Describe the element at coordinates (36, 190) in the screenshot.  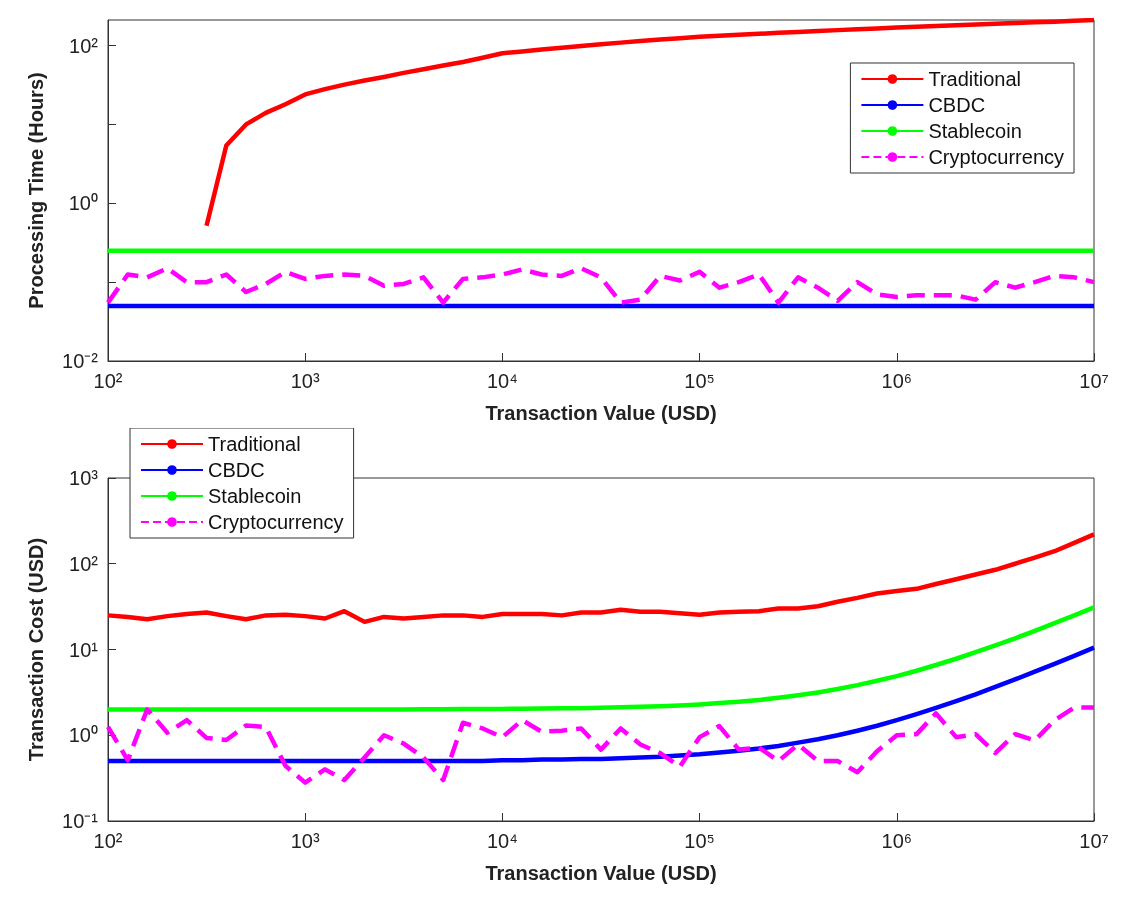
I see `y-axis-title: Processing Time (Hours)` at that location.